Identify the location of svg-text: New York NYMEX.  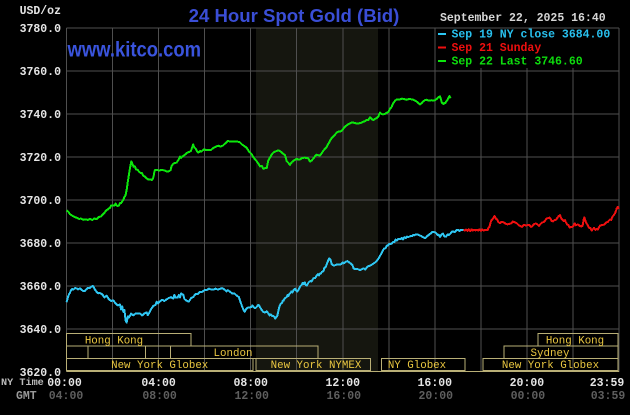
(316, 366).